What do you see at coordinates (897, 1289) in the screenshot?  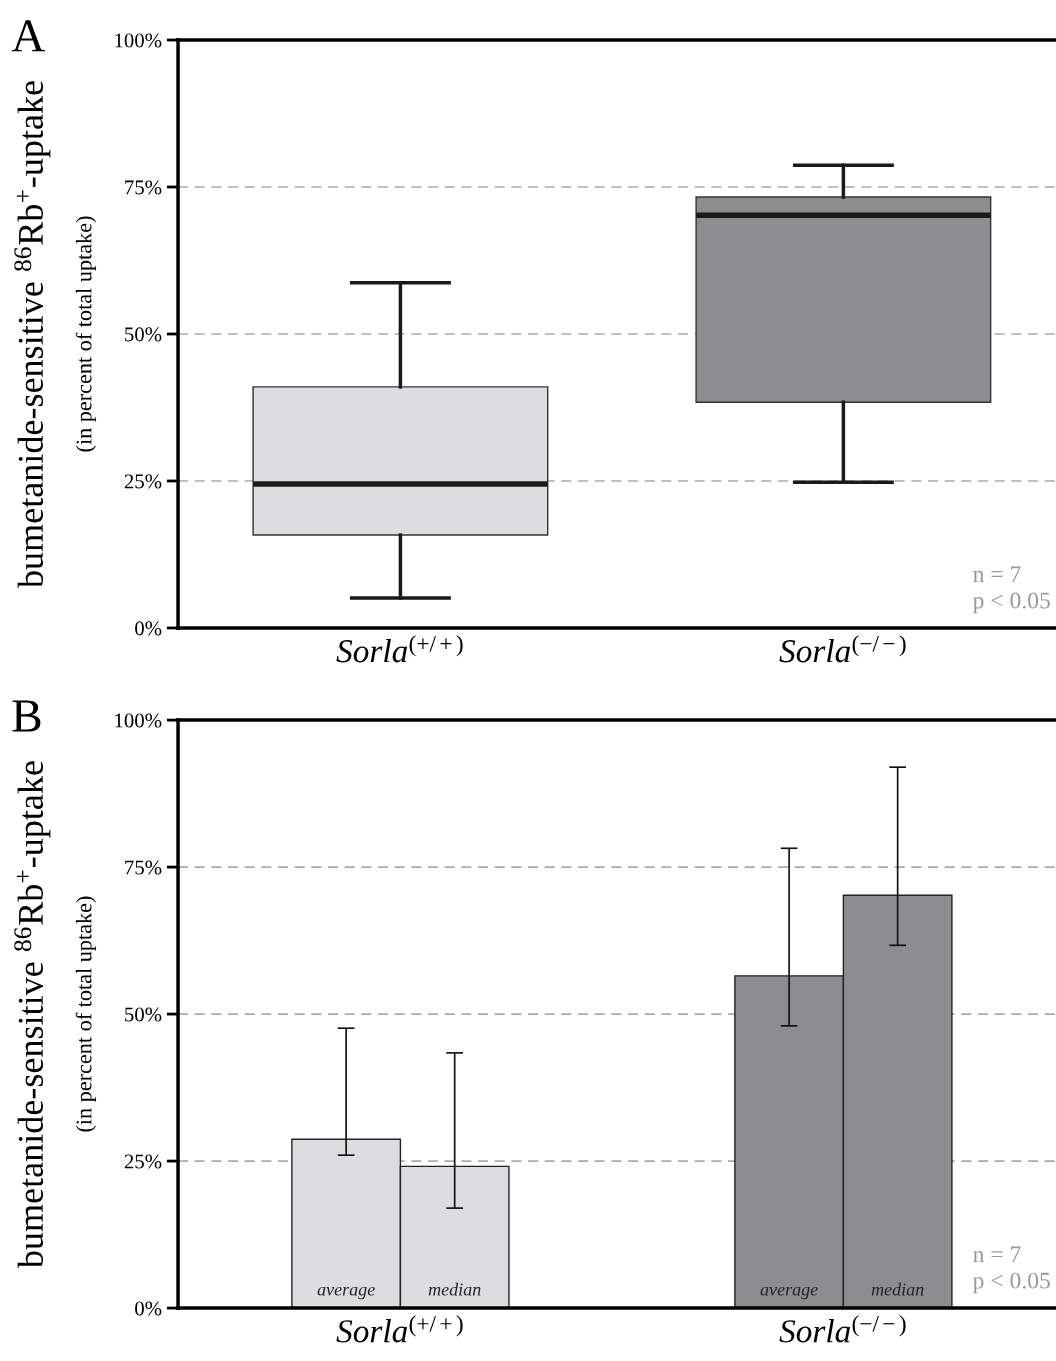 I see `text: median` at bounding box center [897, 1289].